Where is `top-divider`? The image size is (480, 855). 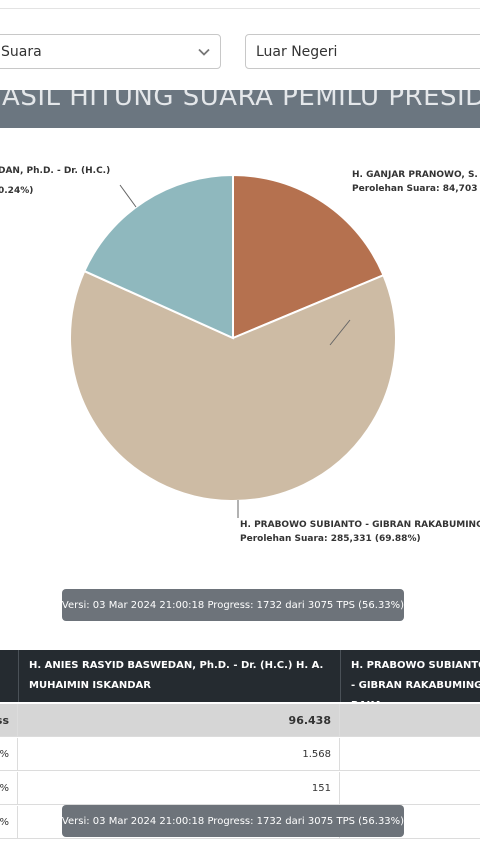 top-divider is located at coordinates (240, 8).